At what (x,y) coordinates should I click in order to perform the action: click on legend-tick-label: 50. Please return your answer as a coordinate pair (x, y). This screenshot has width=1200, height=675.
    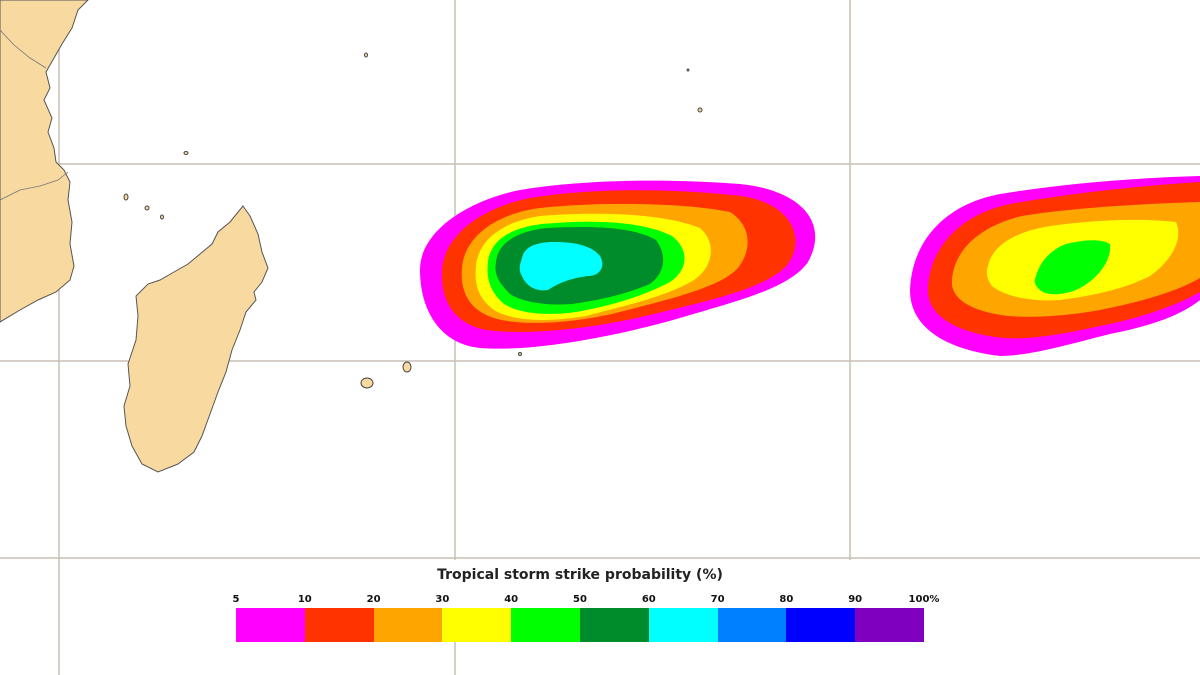
    Looking at the image, I should click on (580, 599).